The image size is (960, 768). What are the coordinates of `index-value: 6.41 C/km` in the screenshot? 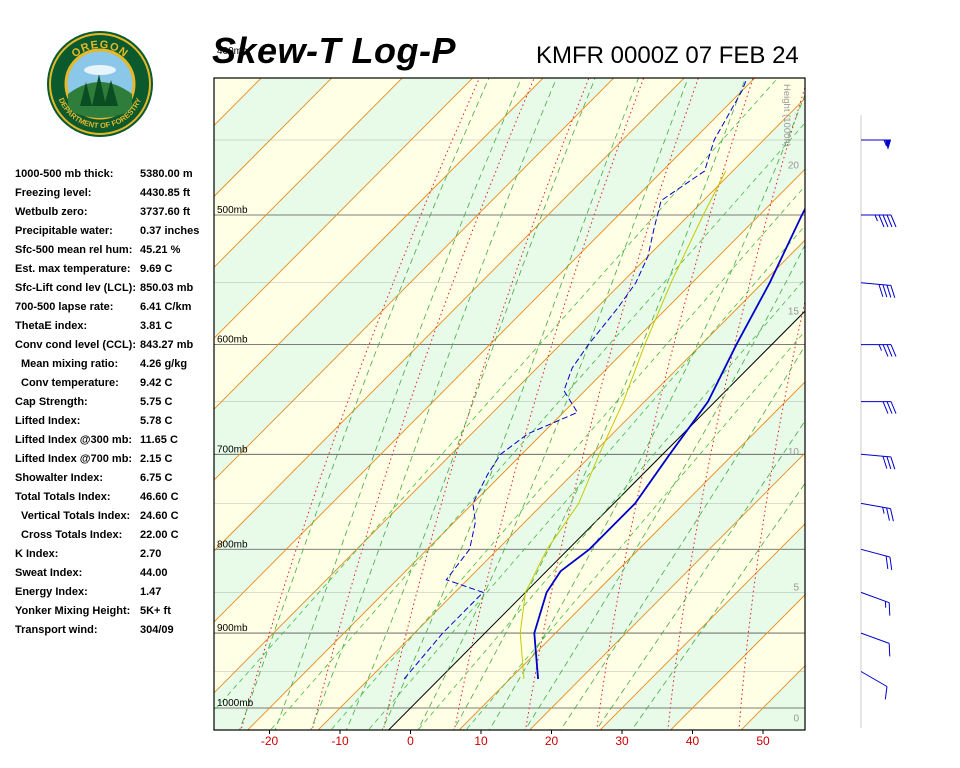 It's located at (166, 307).